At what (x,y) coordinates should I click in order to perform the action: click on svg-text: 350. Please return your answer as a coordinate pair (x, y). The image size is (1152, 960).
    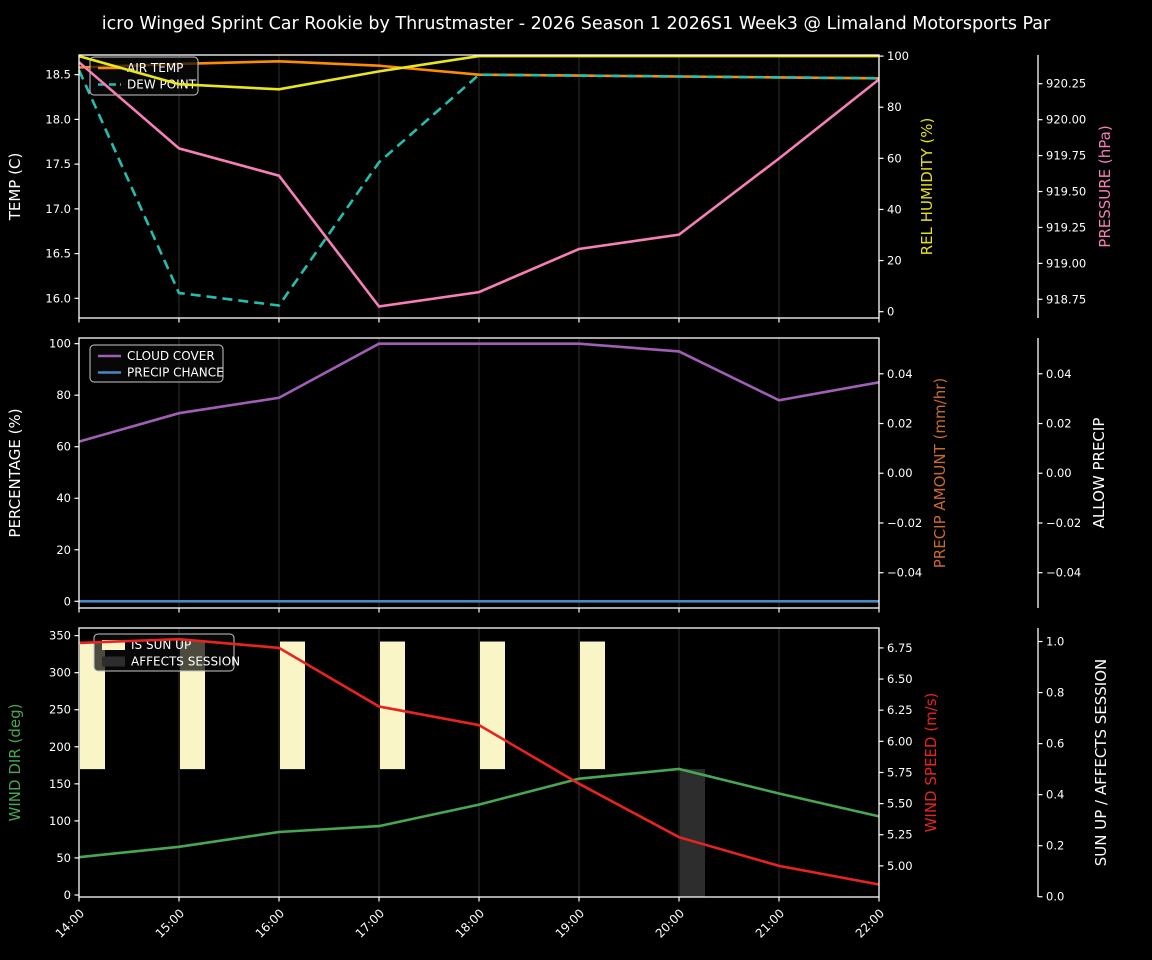
    Looking at the image, I should click on (60, 636).